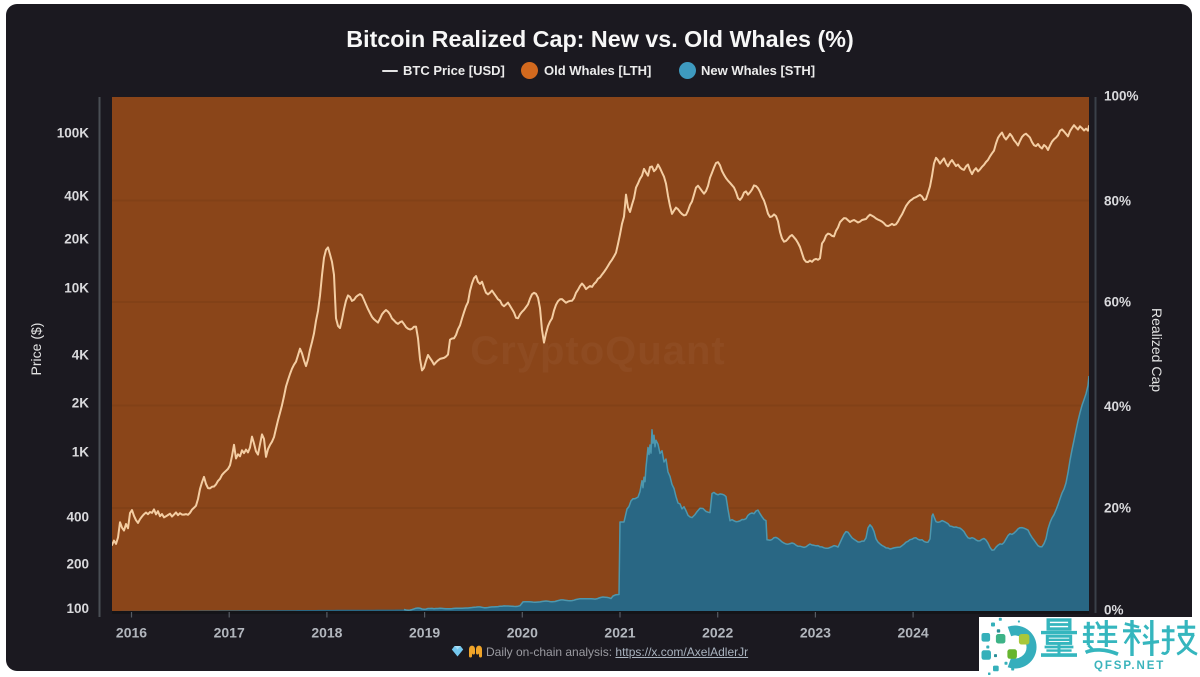 This screenshot has width=1200, height=677. I want to click on svg-text: 100K, so click(73, 133).